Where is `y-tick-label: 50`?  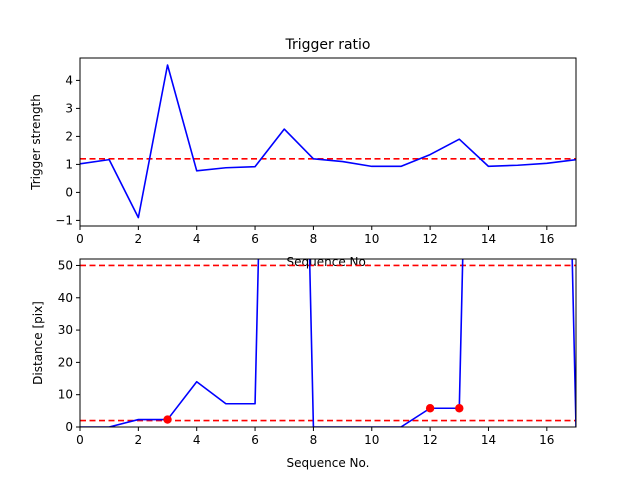 y-tick-label: 50 is located at coordinates (65, 265).